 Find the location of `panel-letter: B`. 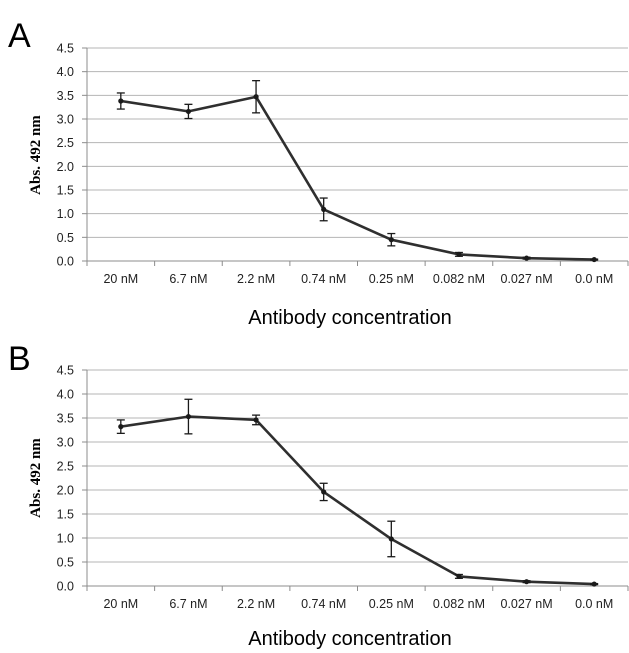

panel-letter: B is located at coordinates (19, 359).